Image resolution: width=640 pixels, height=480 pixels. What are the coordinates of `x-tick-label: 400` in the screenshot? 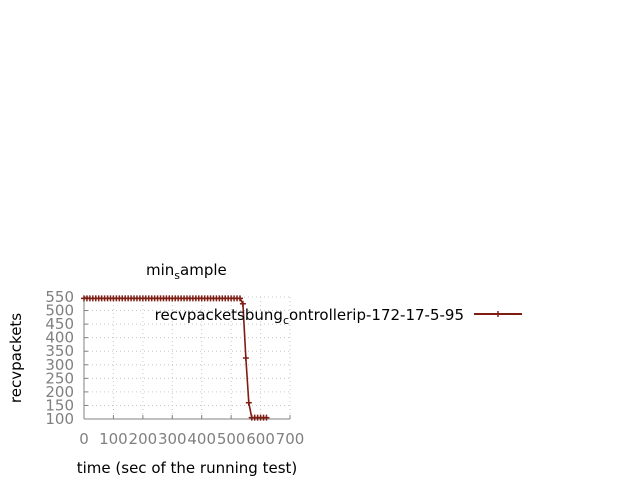 It's located at (201, 439).